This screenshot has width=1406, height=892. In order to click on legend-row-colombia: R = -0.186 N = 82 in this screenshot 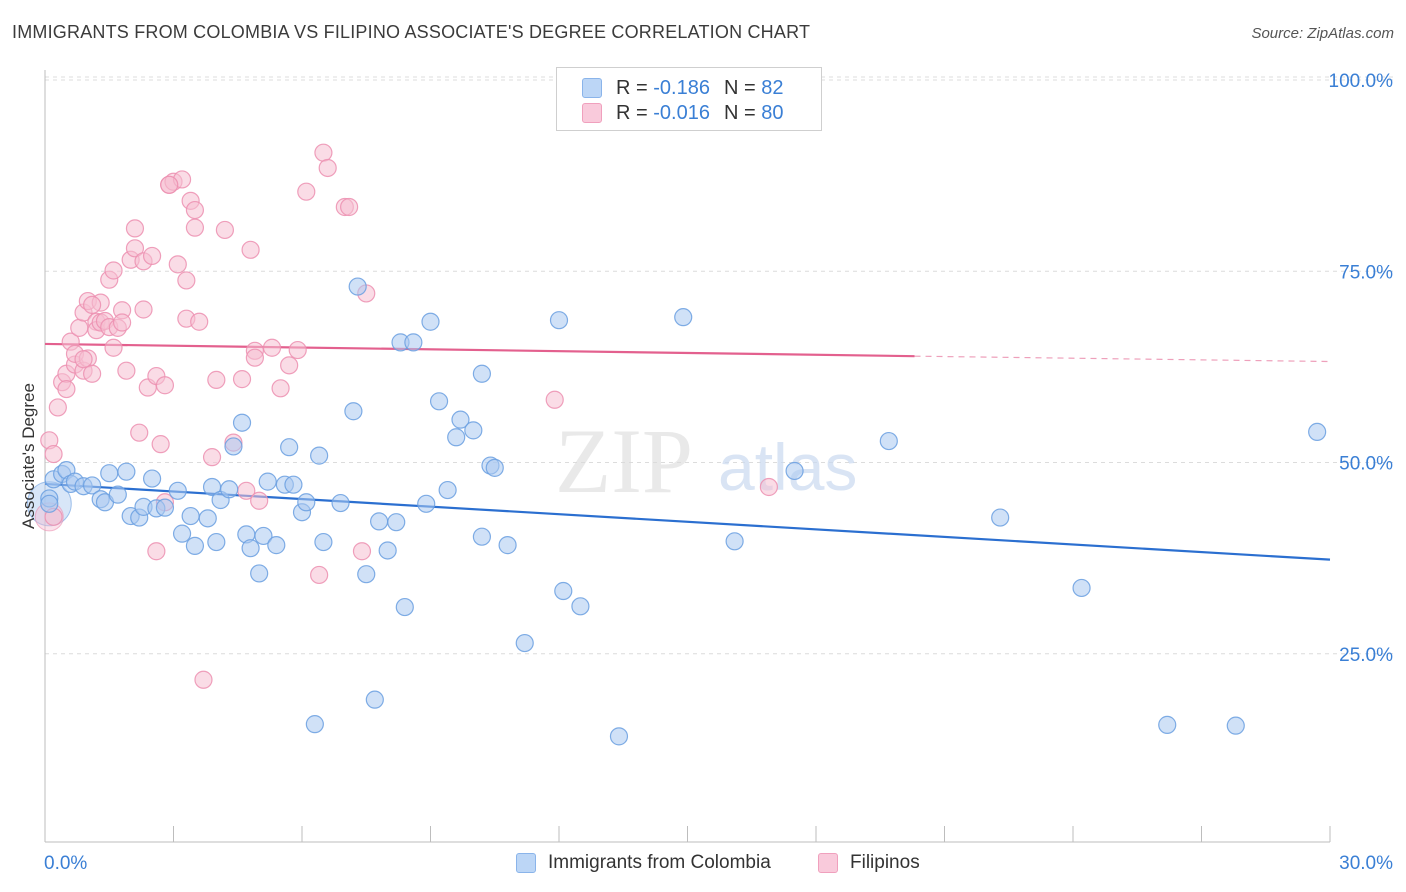, I will do `click(682, 88)`.